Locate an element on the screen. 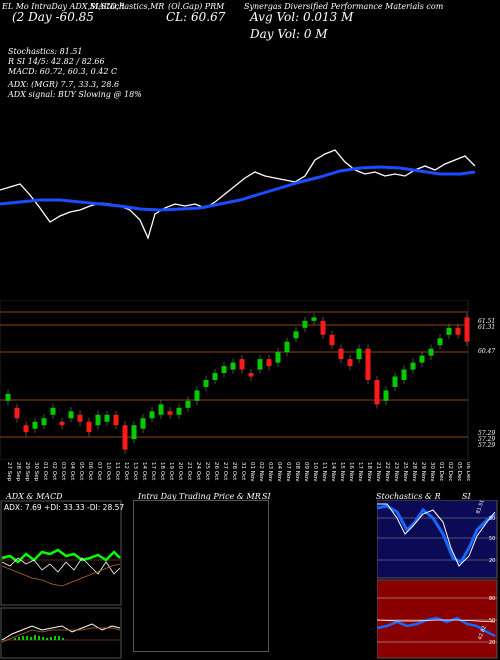 The height and width of the screenshot is (660, 500). rsi-signal-line is located at coordinates (436, 621).